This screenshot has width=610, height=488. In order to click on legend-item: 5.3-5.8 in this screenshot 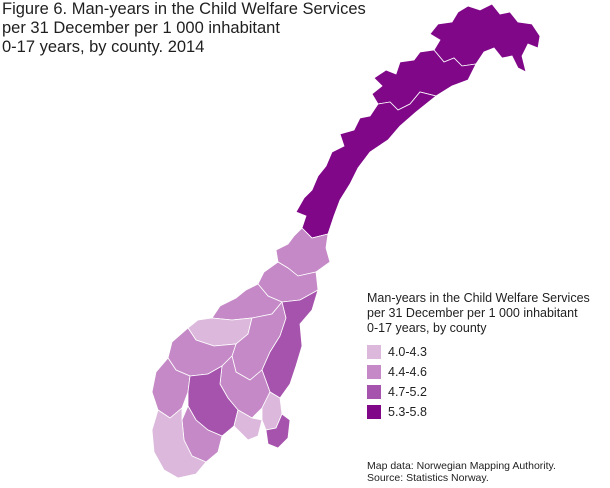, I will do `click(487, 412)`.